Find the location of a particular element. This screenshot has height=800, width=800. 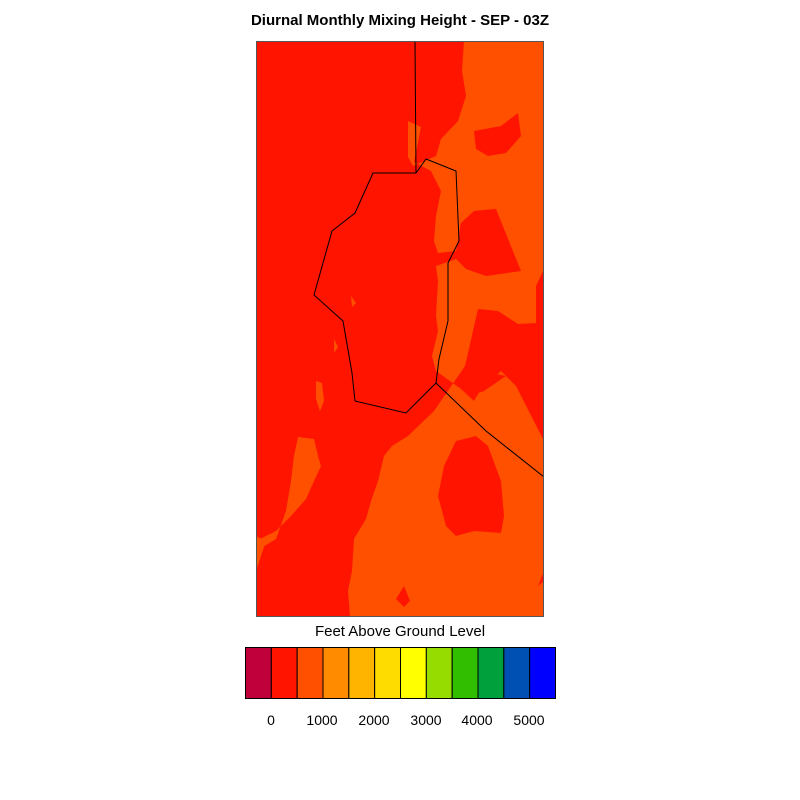

boundary-polygon is located at coordinates (386, 286).